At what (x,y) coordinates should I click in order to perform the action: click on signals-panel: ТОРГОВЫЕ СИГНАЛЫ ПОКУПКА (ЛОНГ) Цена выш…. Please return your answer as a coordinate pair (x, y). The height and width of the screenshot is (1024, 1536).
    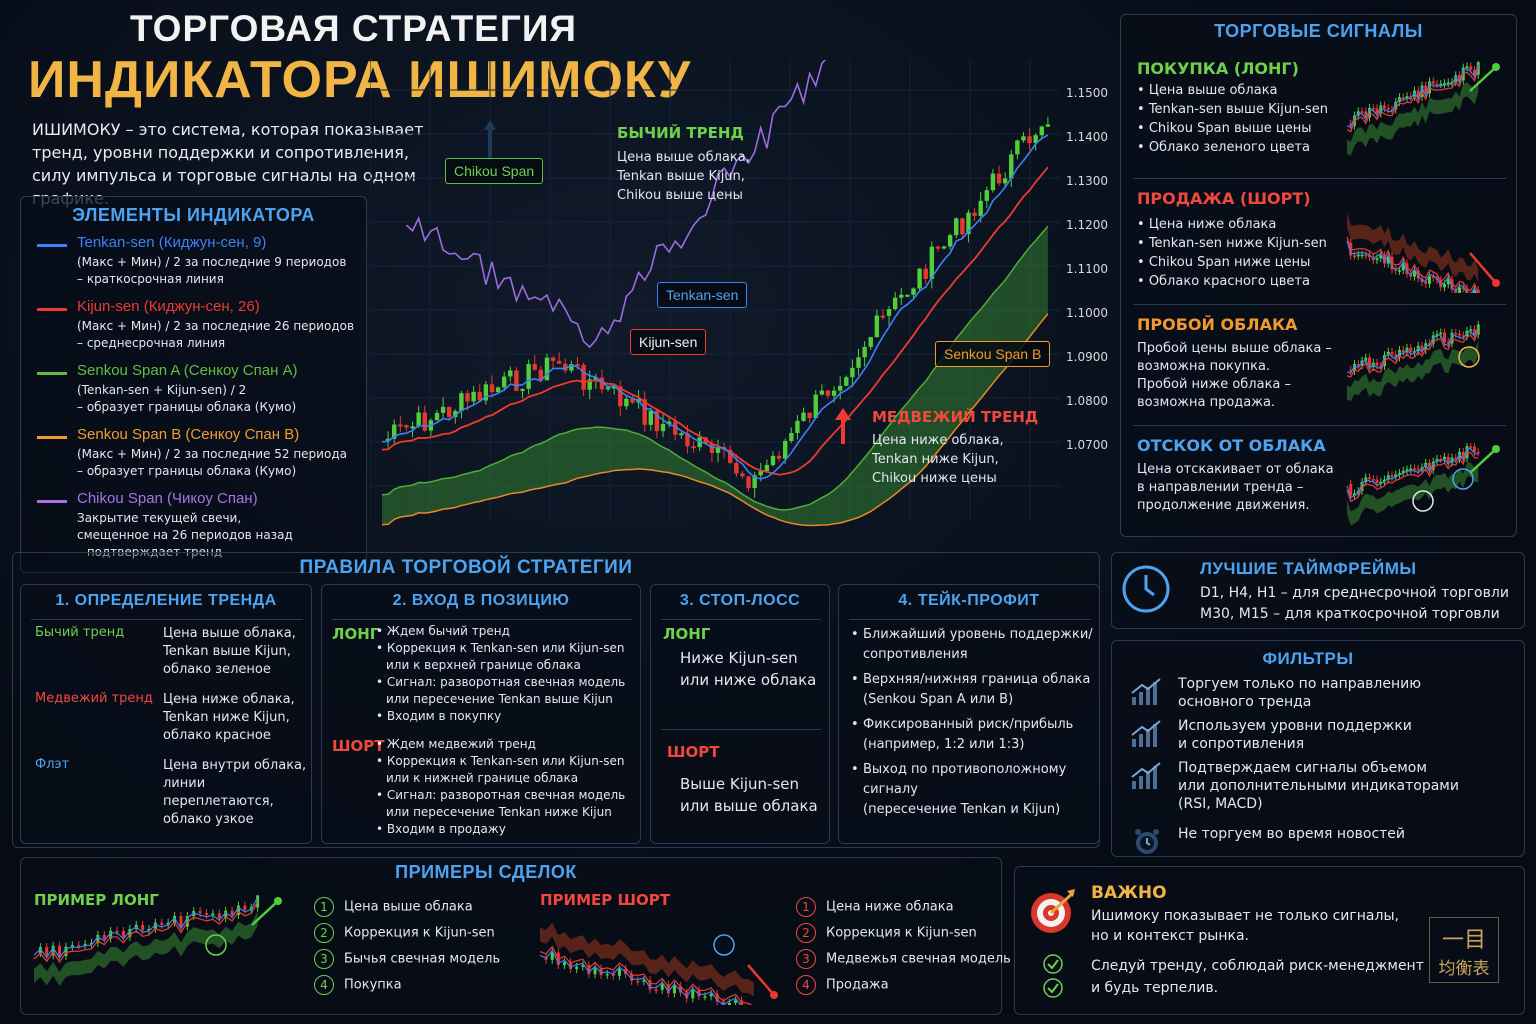
    Looking at the image, I should click on (1318, 275).